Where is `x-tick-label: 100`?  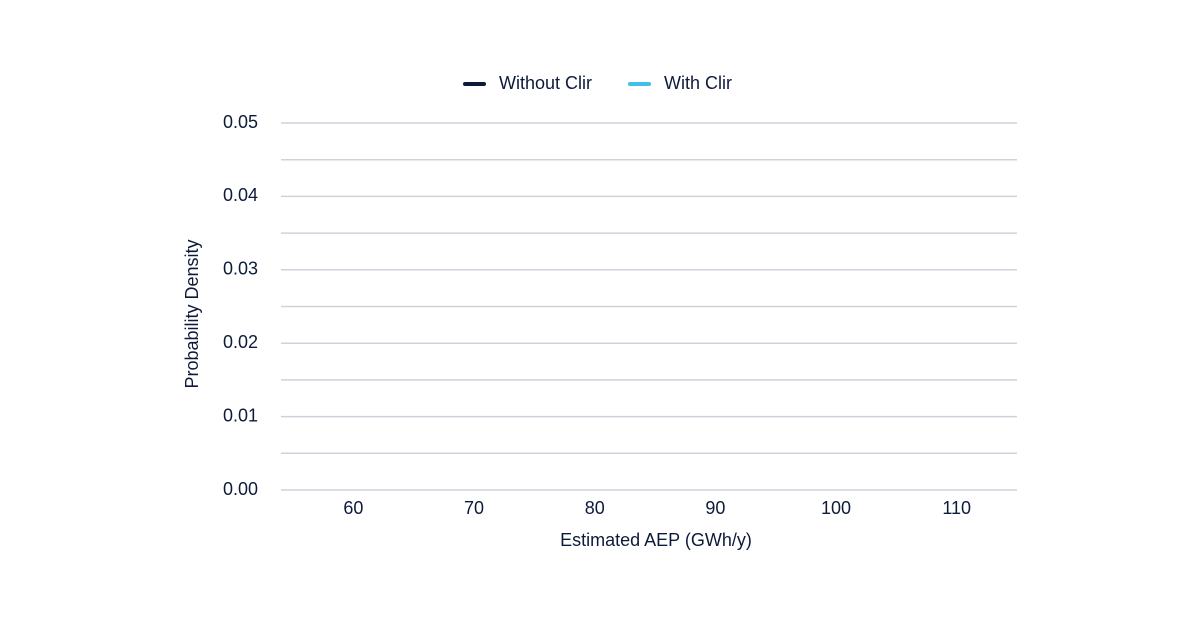 x-tick-label: 100 is located at coordinates (836, 508).